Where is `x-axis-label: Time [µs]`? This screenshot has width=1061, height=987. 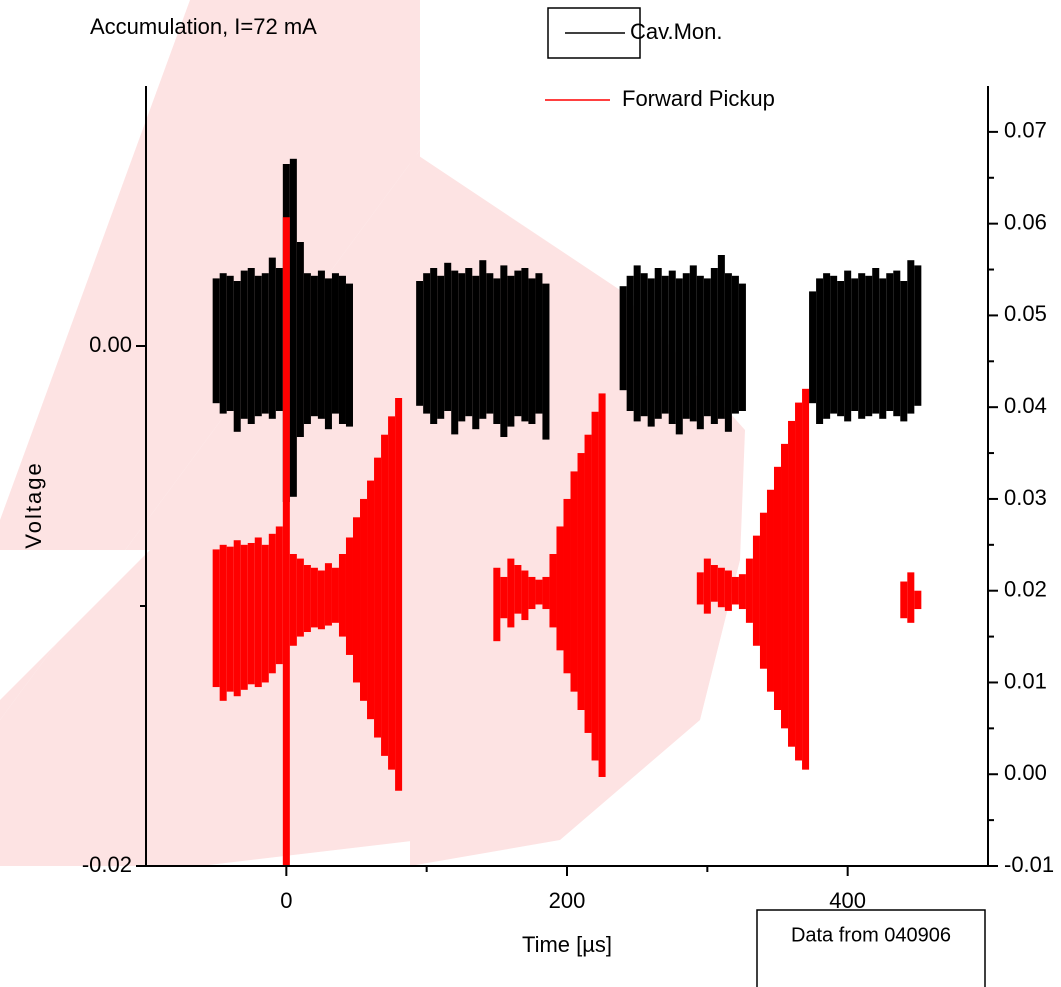
x-axis-label: Time [µs] is located at coordinates (567, 944).